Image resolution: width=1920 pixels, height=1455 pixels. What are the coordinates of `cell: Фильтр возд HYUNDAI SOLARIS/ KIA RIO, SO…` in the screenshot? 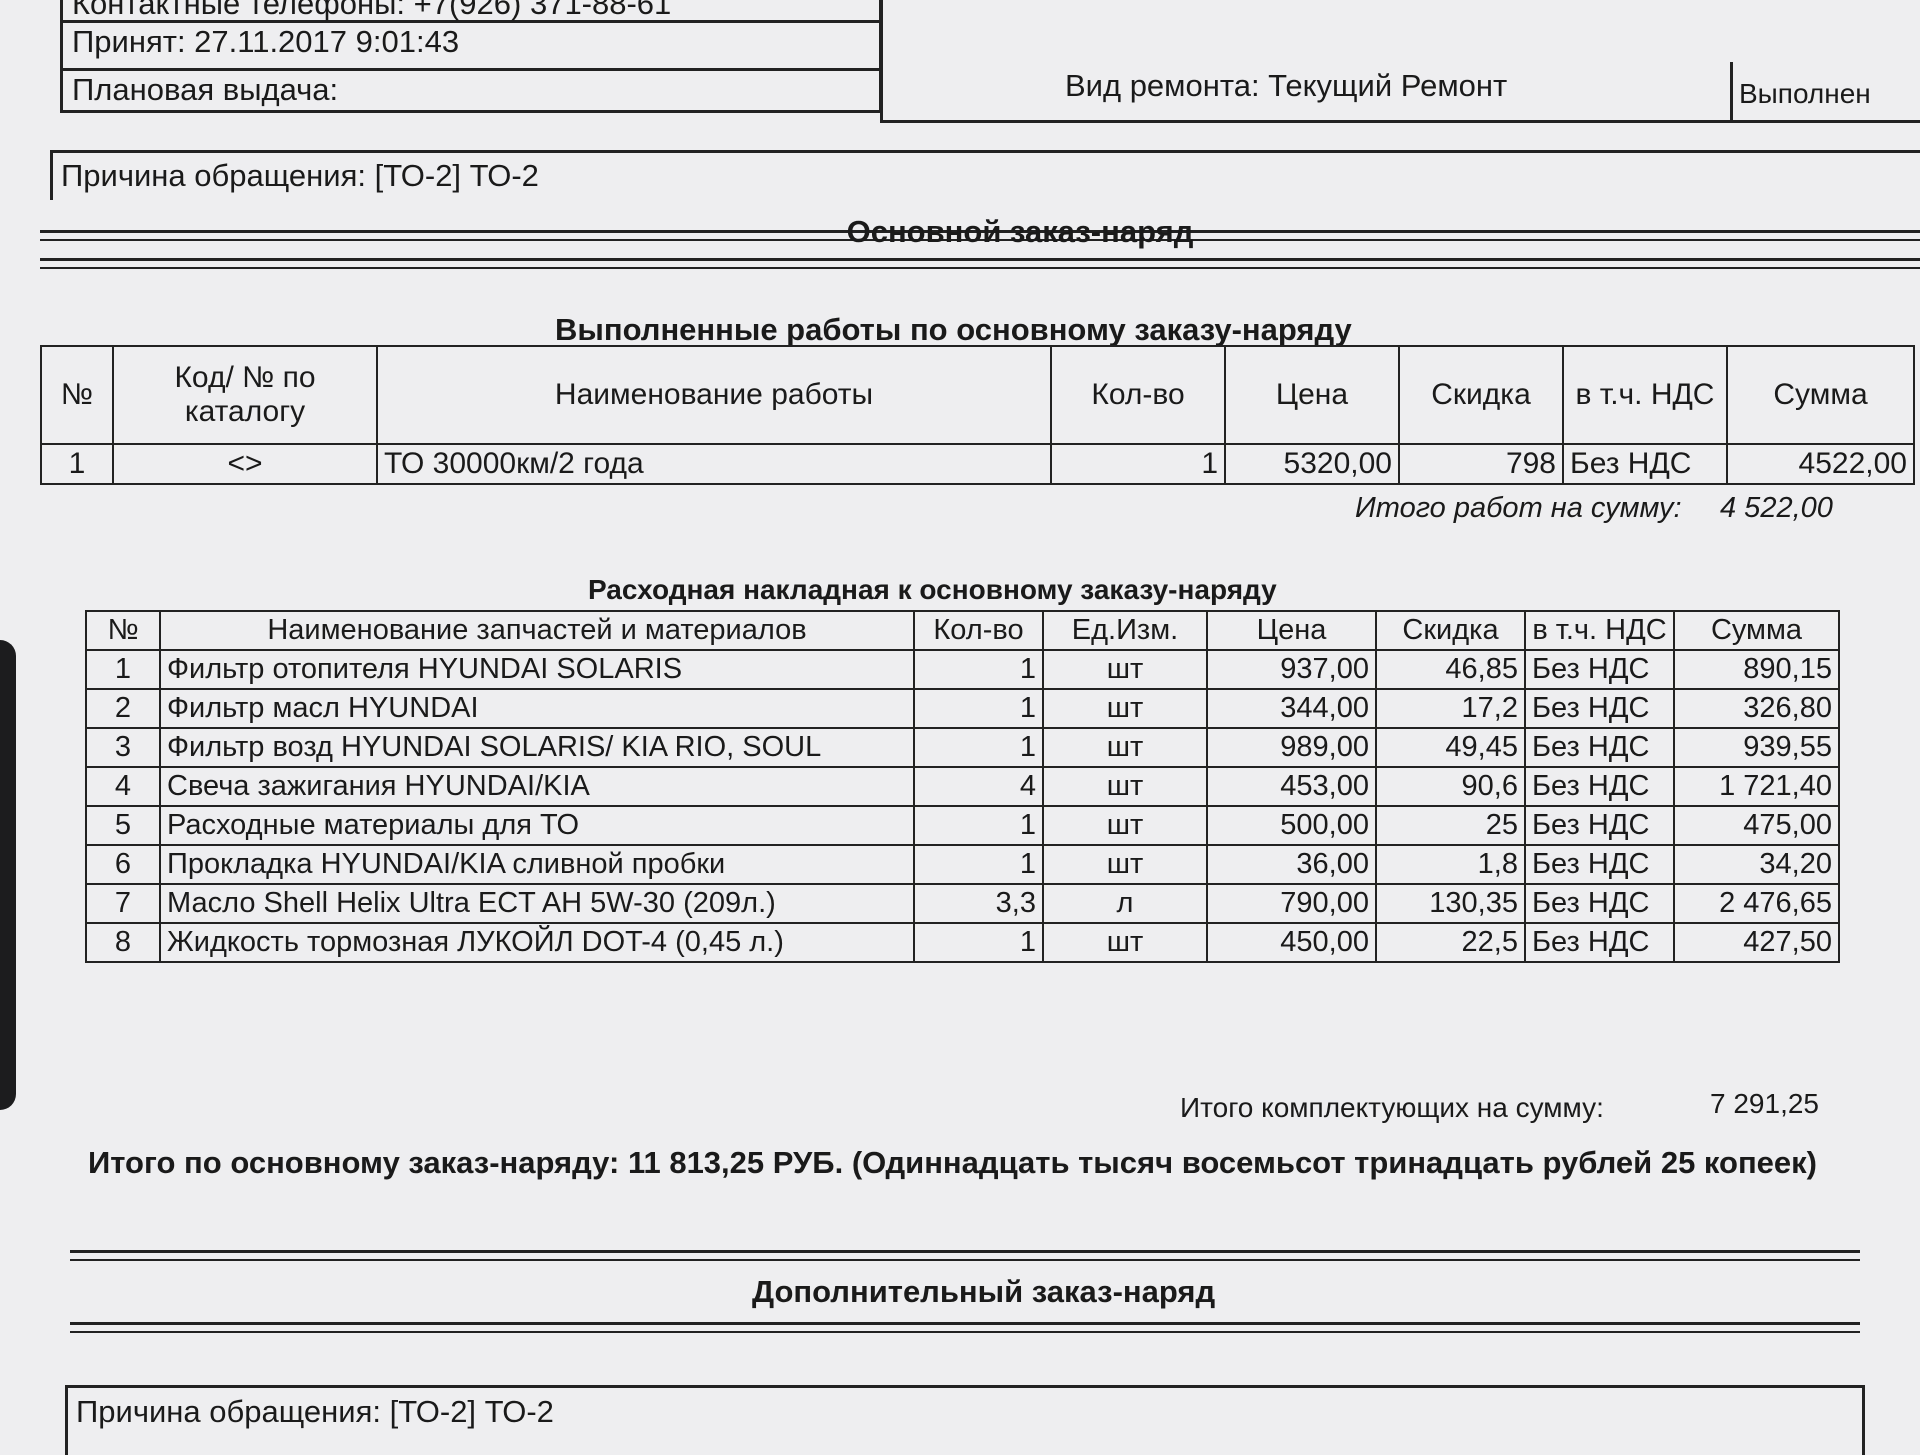 It's located at (537, 747).